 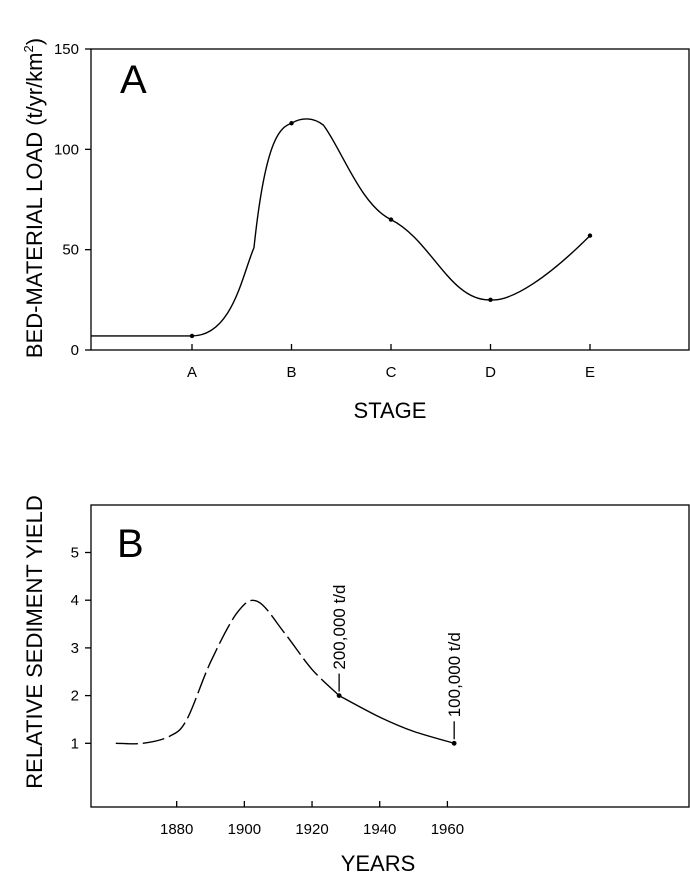 What do you see at coordinates (378, 863) in the screenshot?
I see `panel-b-x-axis-title: YEARS` at bounding box center [378, 863].